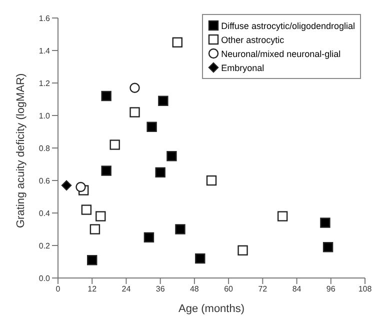 The width and height of the screenshot is (387, 328). I want to click on x-tick-label: 108, so click(365, 289).